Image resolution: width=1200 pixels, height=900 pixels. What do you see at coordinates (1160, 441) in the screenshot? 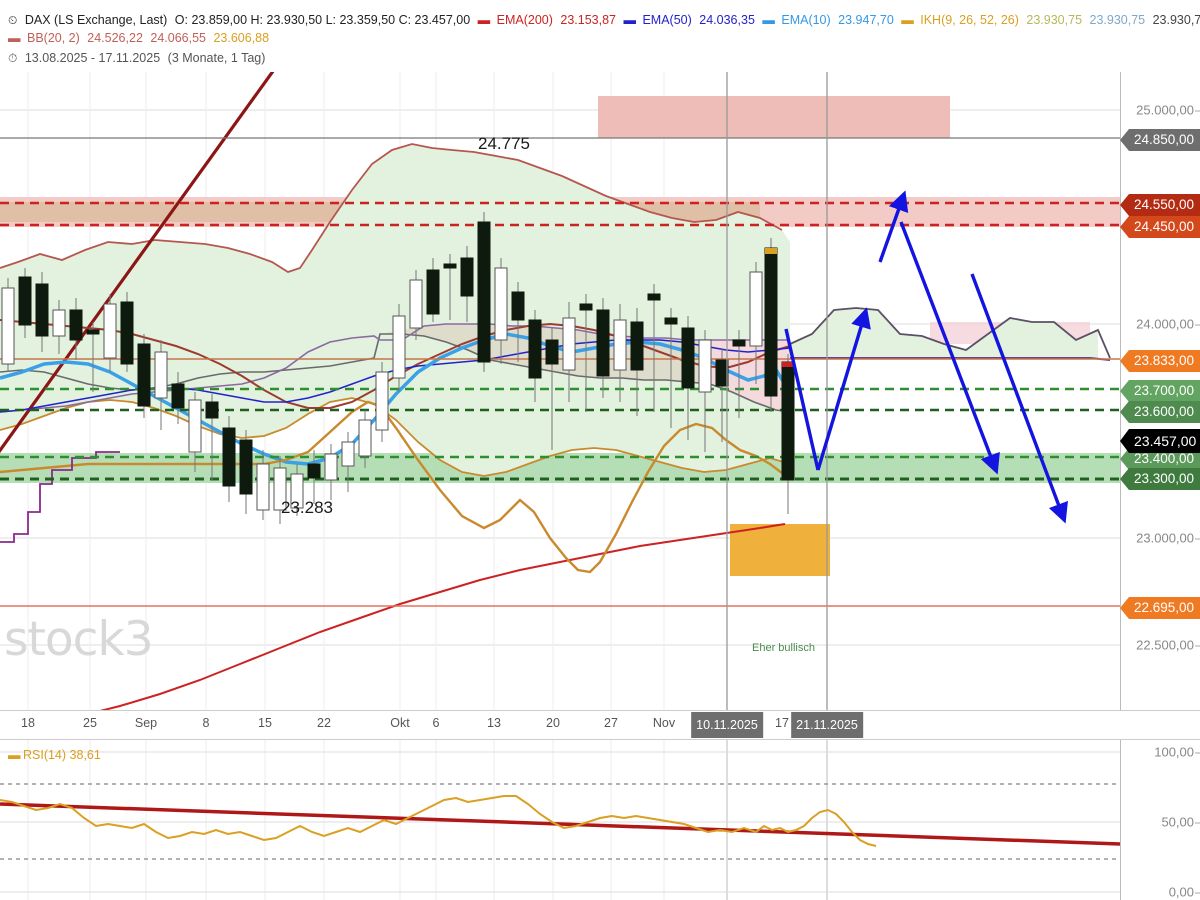
I see `price-tag-last: 23.457,00` at bounding box center [1160, 441].